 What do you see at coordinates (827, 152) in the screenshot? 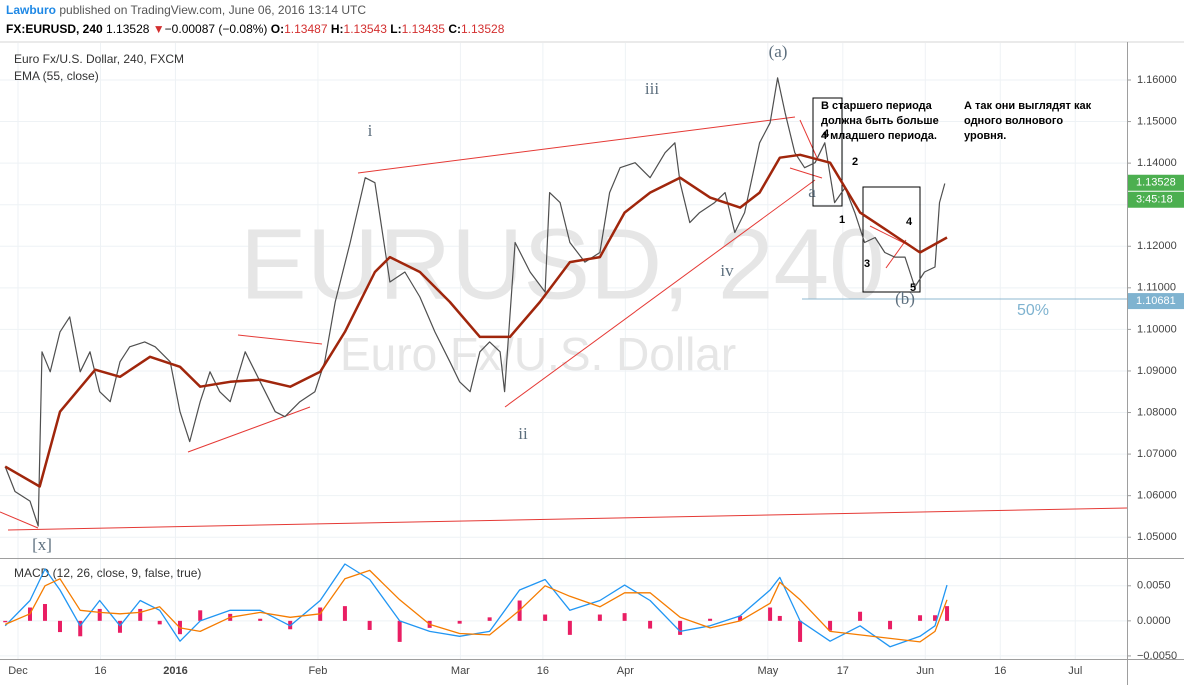
I see `wave-box` at bounding box center [827, 152].